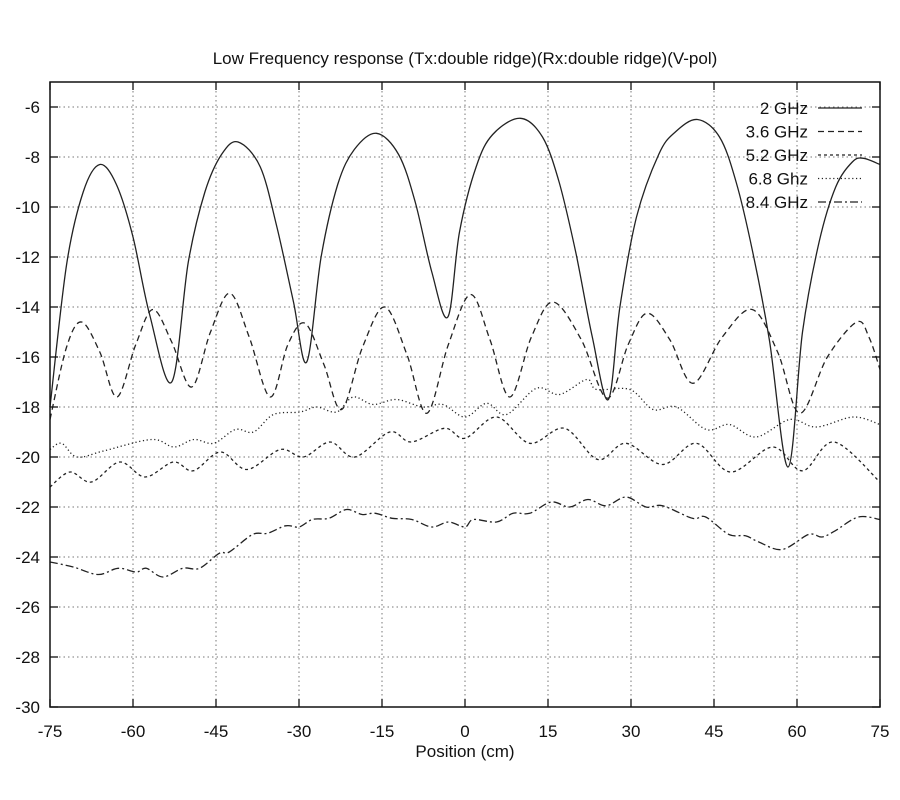 The width and height of the screenshot is (900, 800). Describe the element at coordinates (797, 731) in the screenshot. I see `x-tick-label: 60` at that location.